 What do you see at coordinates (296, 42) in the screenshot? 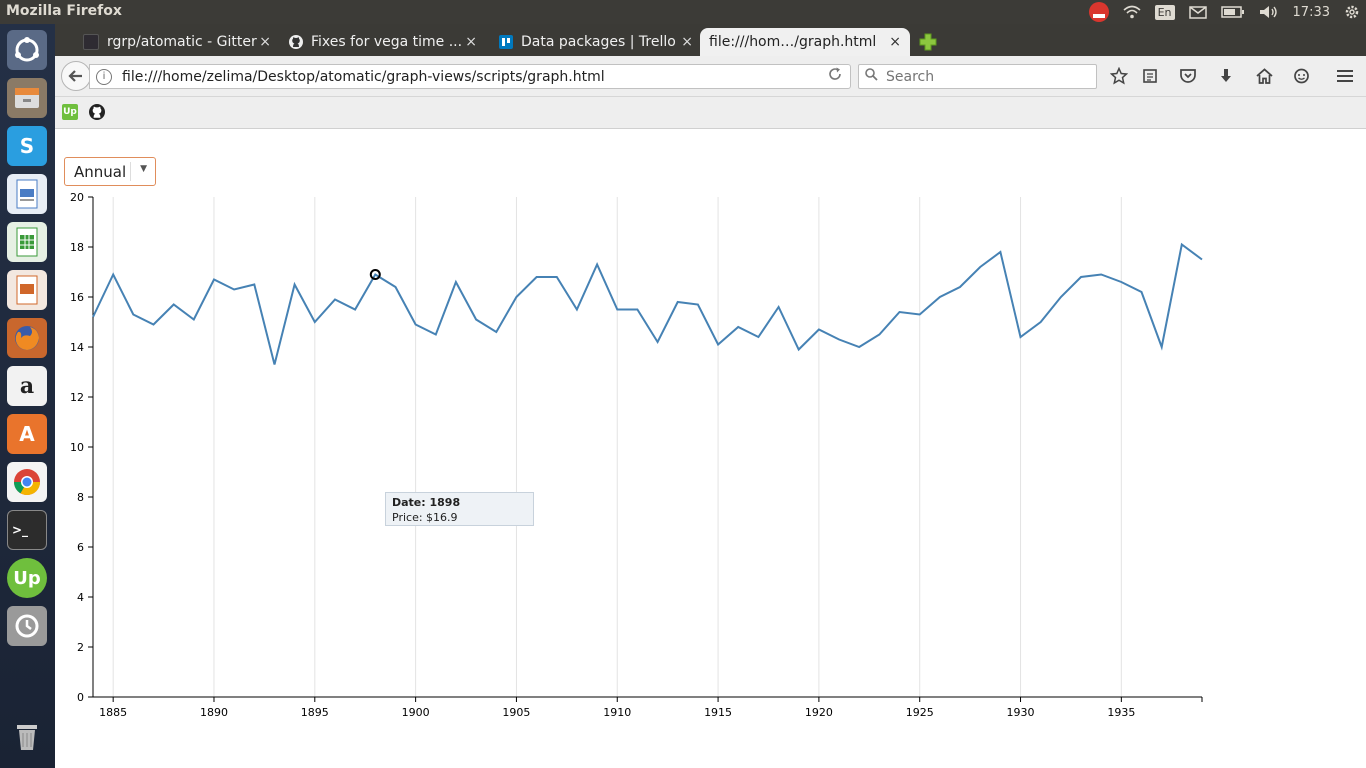
I see `github-icon` at bounding box center [296, 42].